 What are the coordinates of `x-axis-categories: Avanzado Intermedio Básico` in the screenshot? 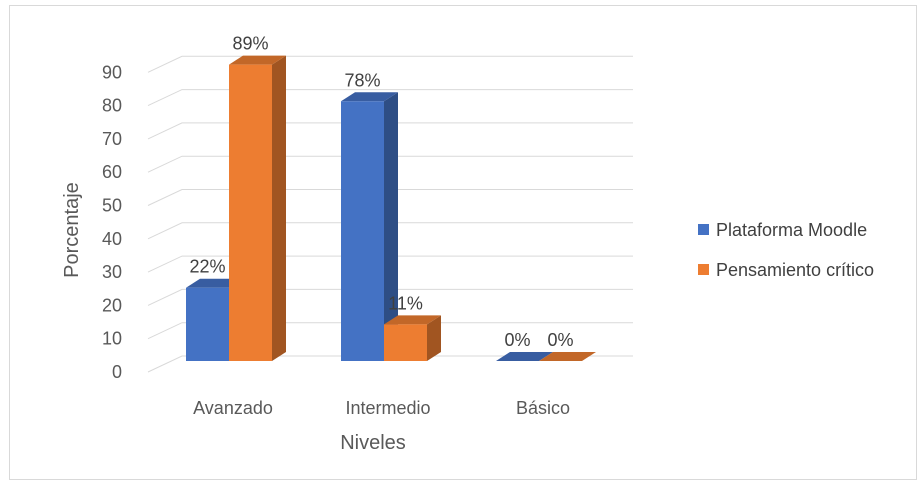 It's located at (381, 408).